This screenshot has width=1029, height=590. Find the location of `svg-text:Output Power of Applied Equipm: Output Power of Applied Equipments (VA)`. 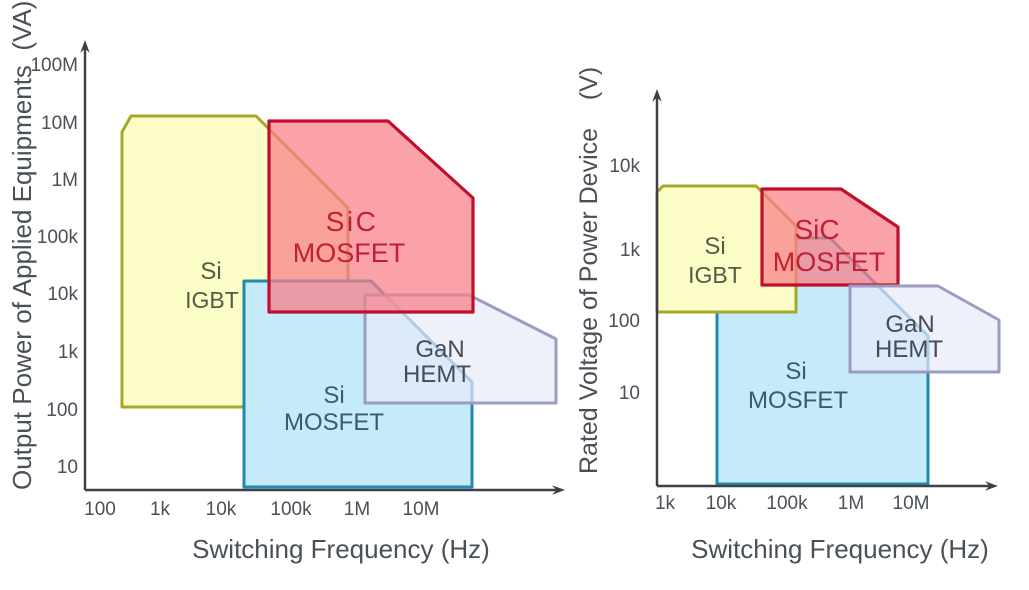

svg-text:Output Power of Applied Equipm: Output Power of Applied Equipments (VA) is located at coordinates (22, 245).